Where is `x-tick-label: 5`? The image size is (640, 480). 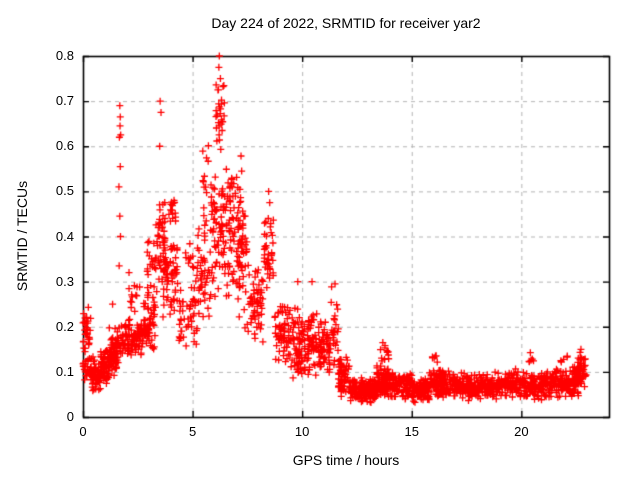 x-tick-label: 5 is located at coordinates (192, 431).